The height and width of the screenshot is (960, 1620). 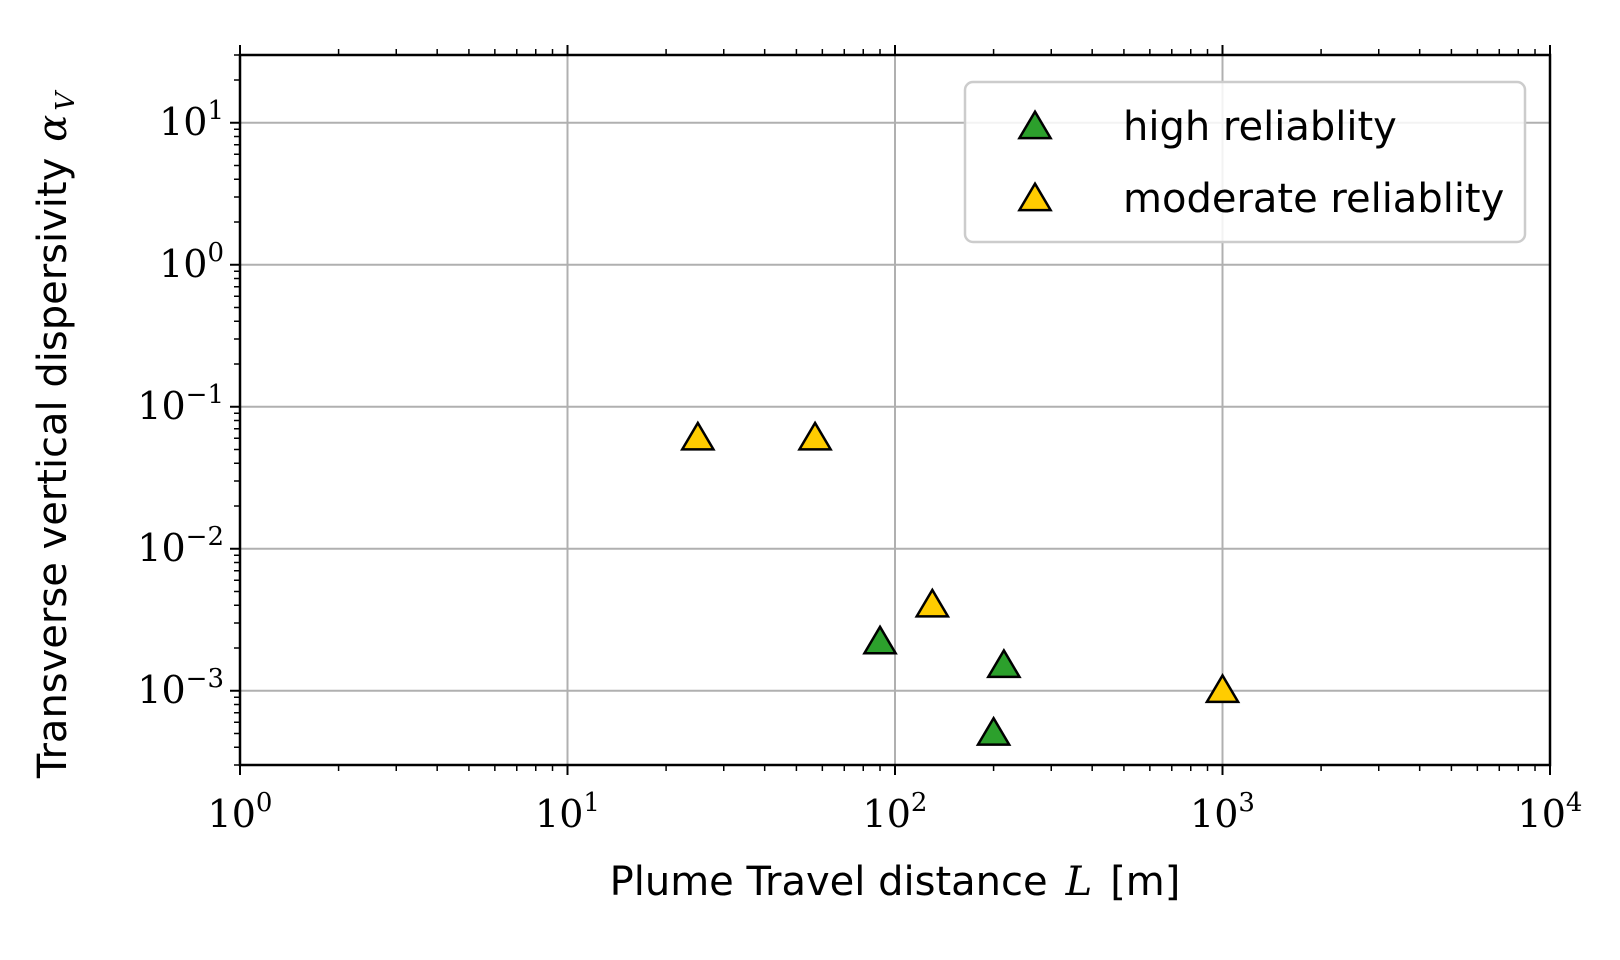 I want to click on x-axis-label-unit: [m], so click(x=1145, y=882).